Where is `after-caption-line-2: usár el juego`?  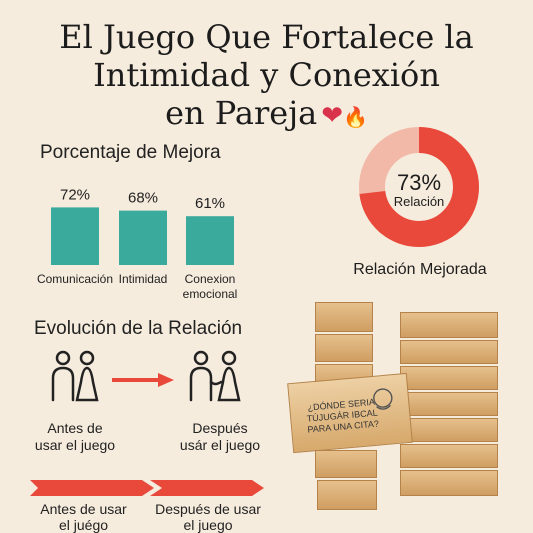 after-caption-line-2: usár el juego is located at coordinates (220, 445).